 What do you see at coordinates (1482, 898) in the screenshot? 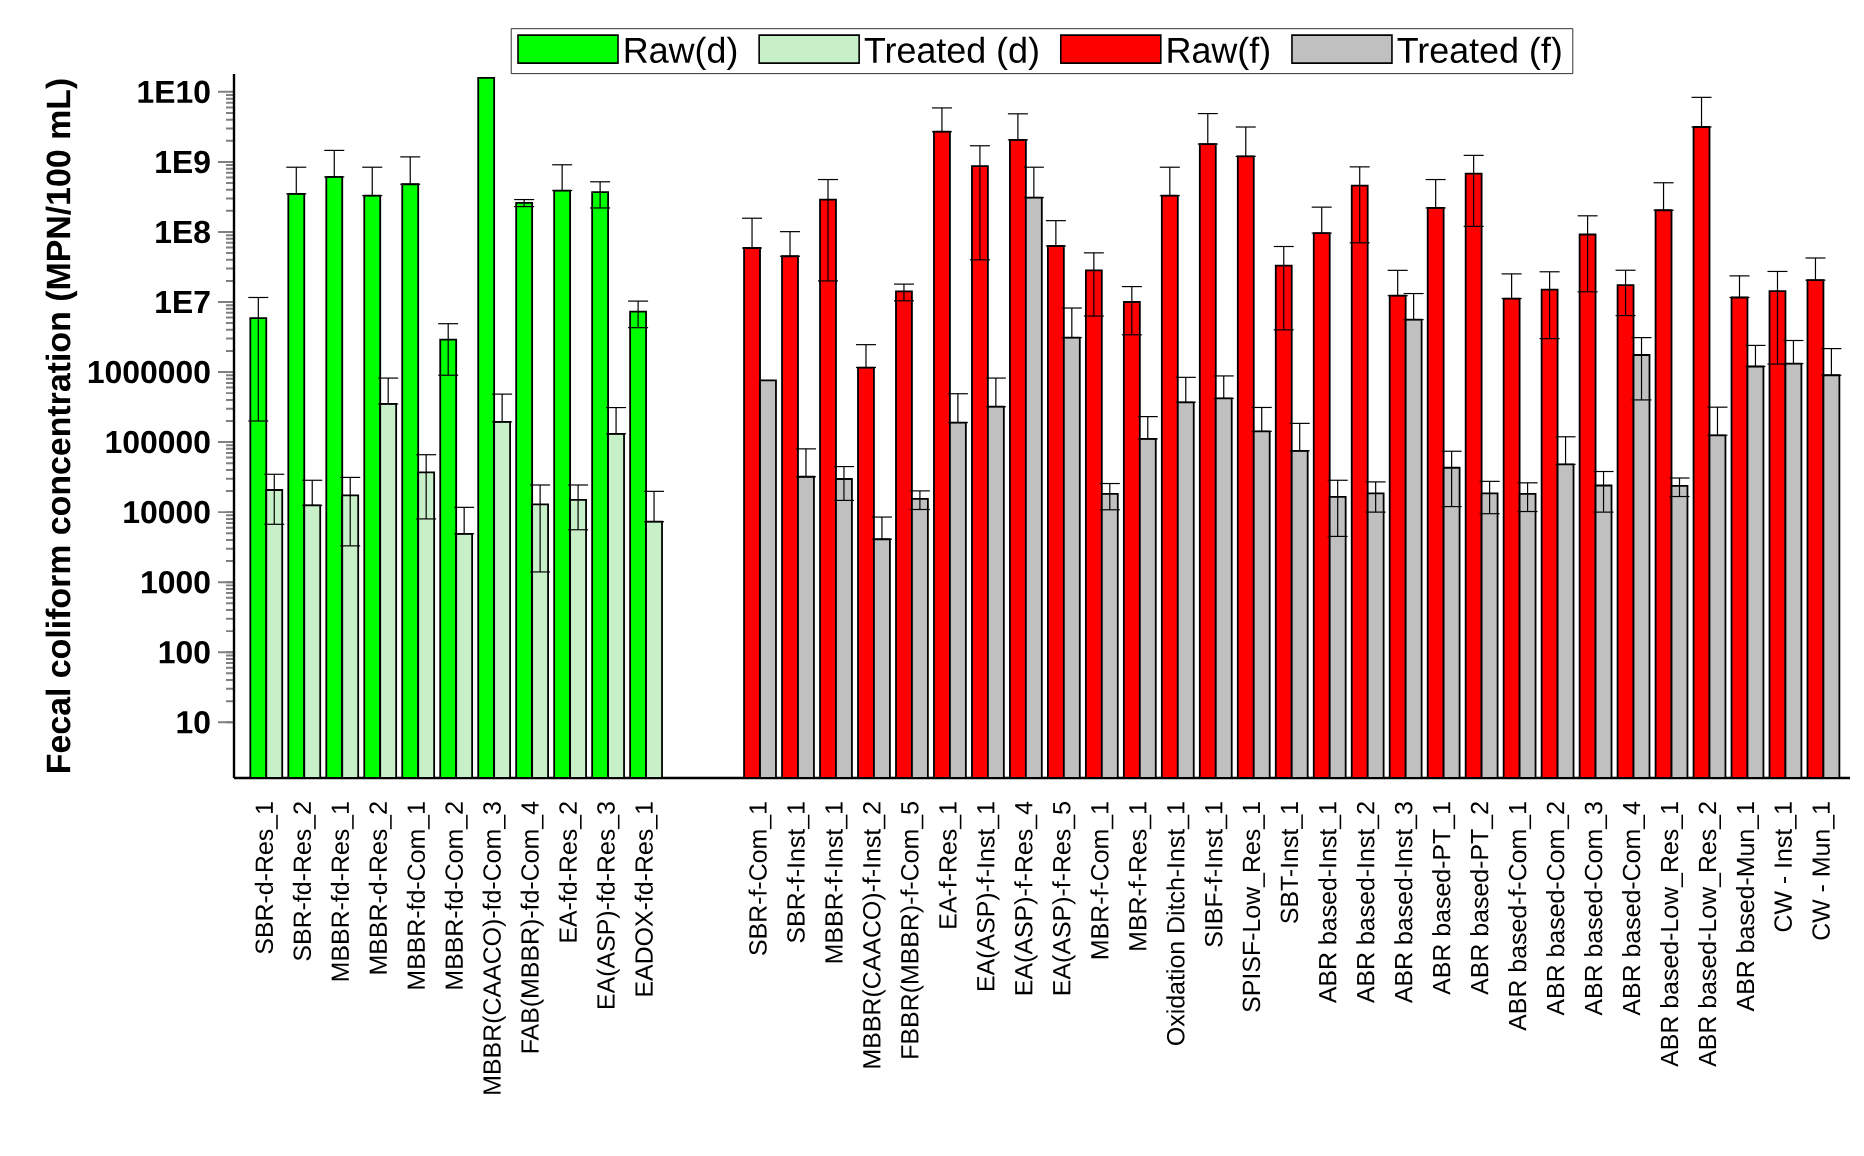
I see `x-tick-label: ABR based-PT_2` at bounding box center [1482, 898].